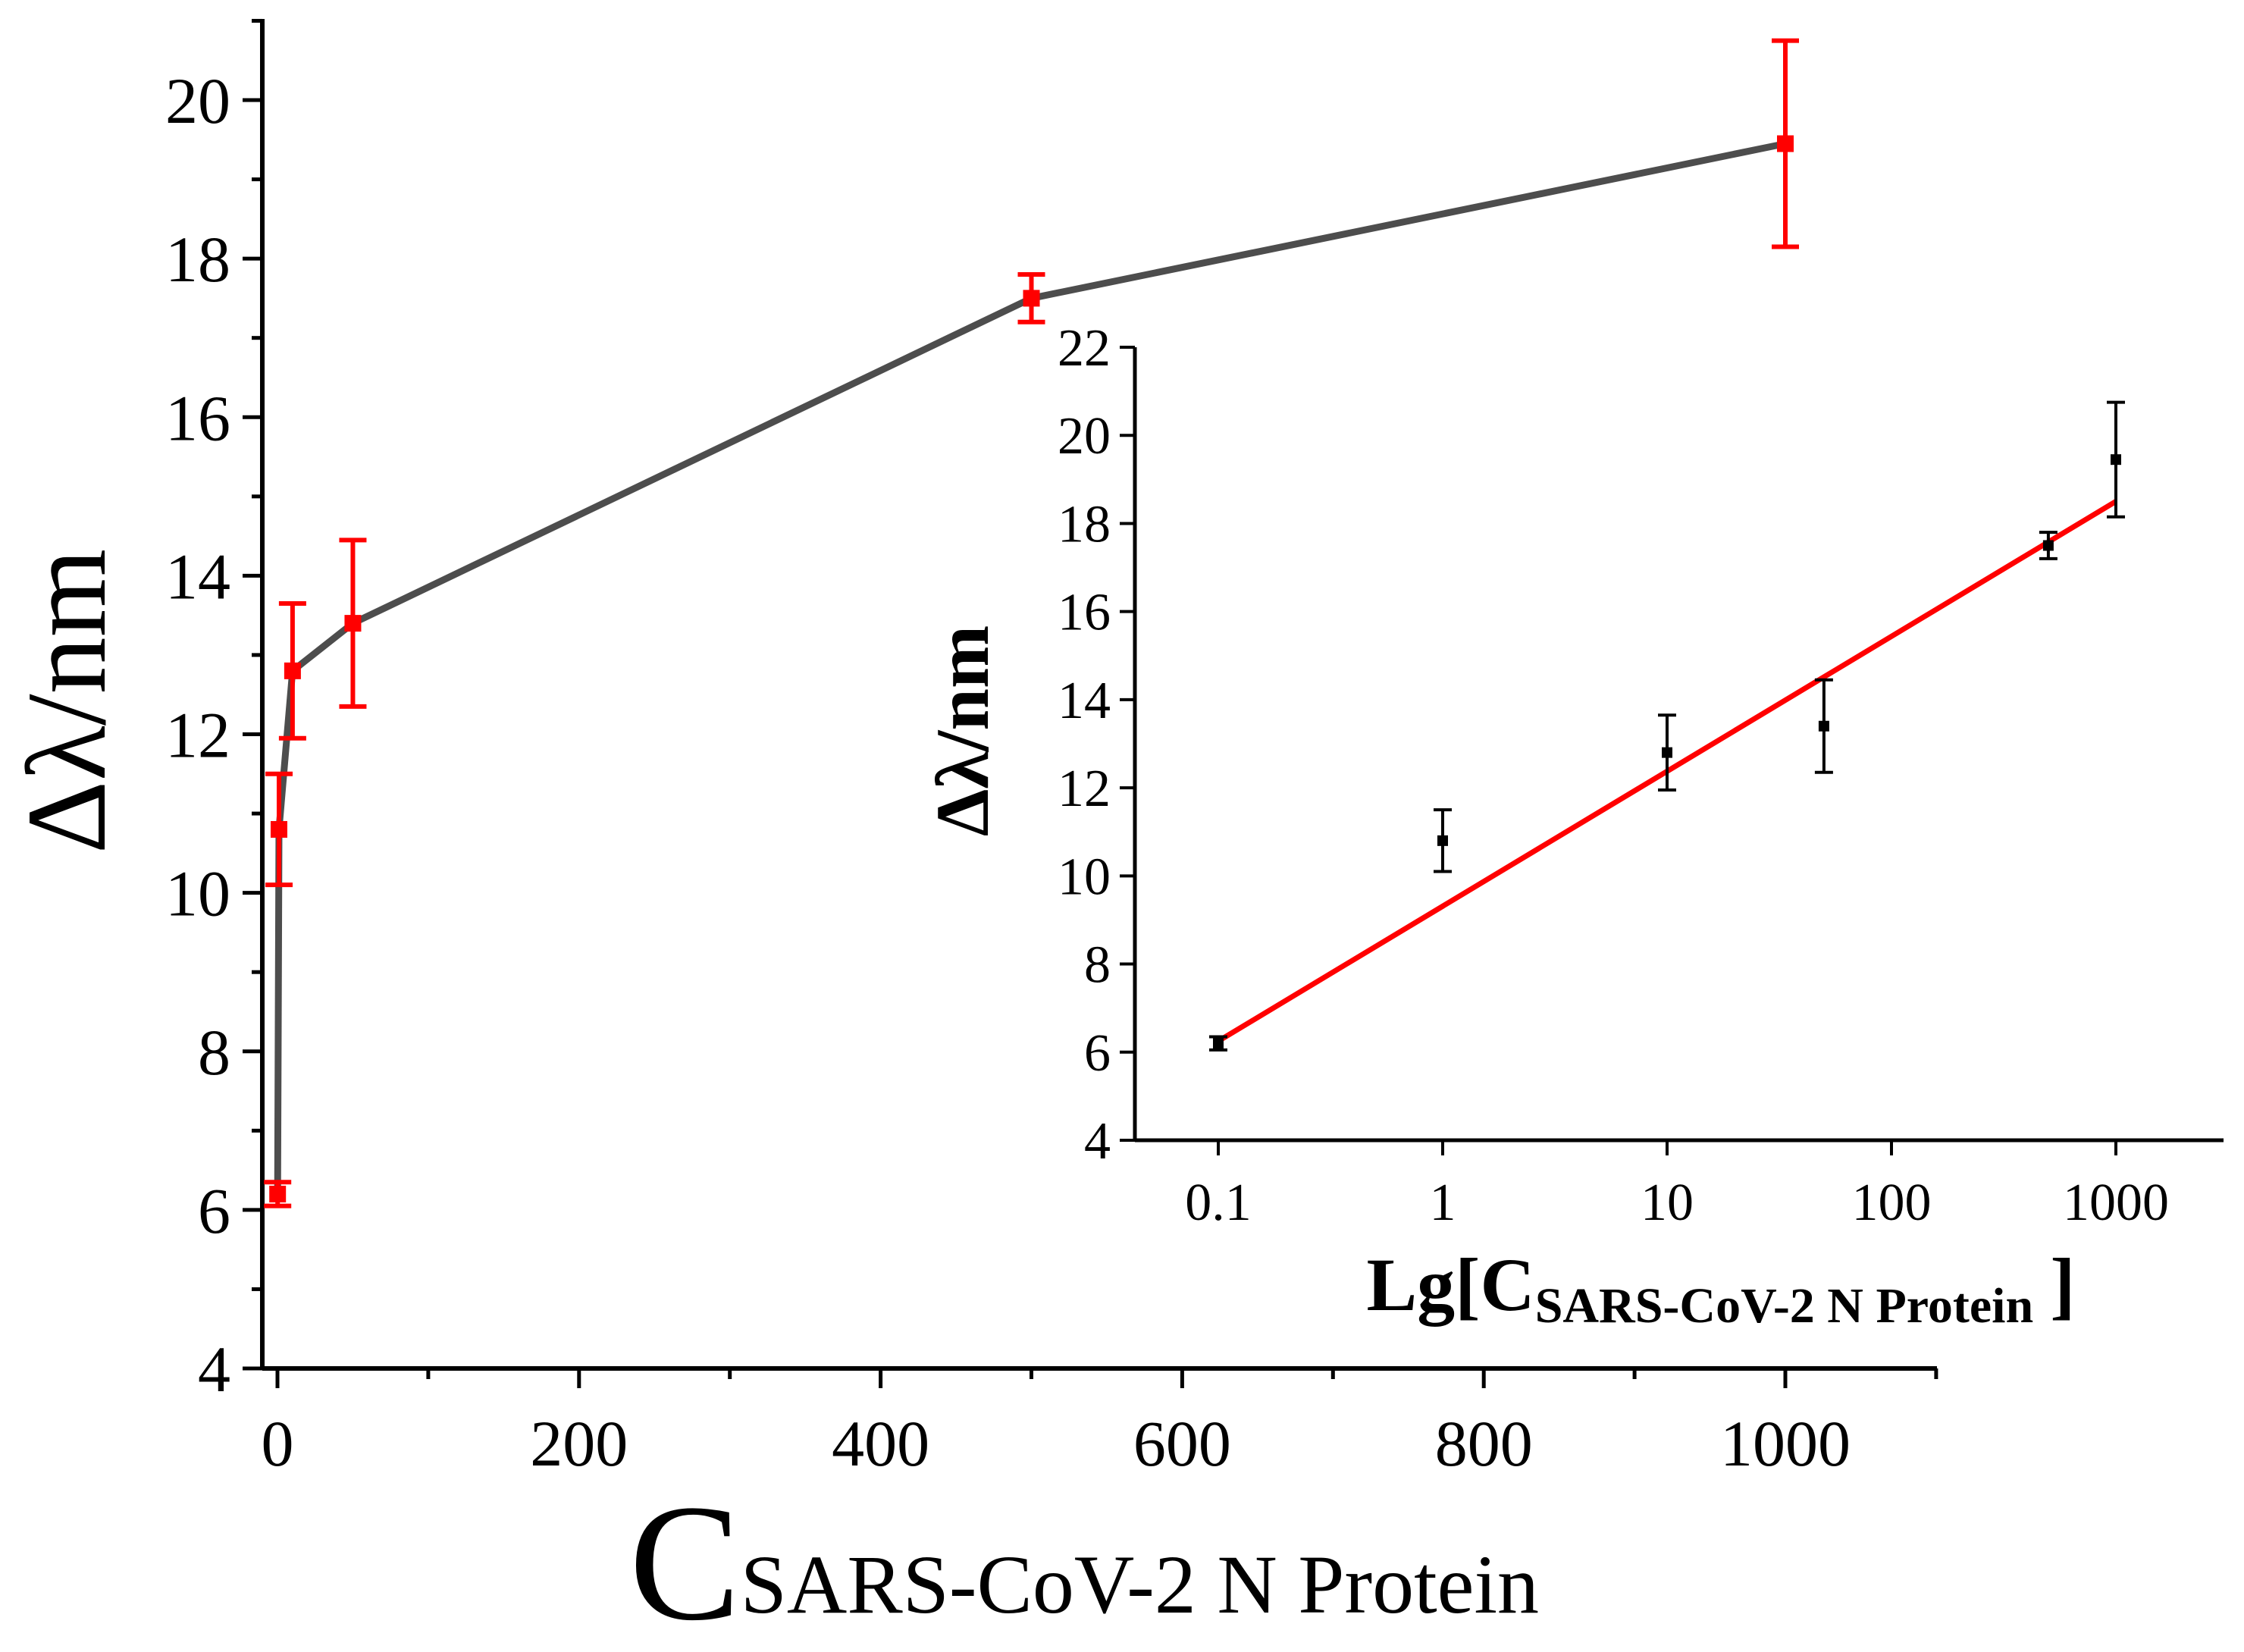 The height and width of the screenshot is (1652, 2244). I want to click on main-y-axis-label: Δλ/nm, so click(67, 701).